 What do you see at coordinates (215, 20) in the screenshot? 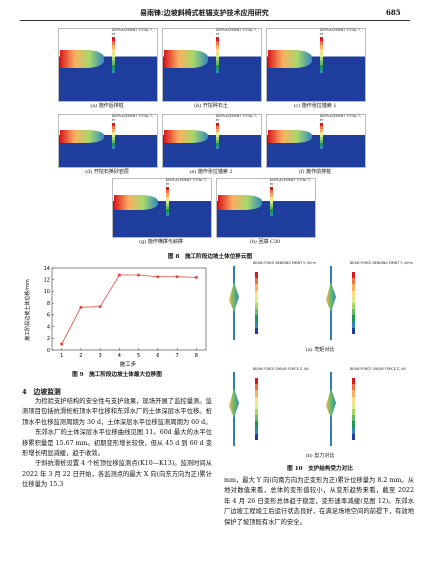
I see `header-rule` at bounding box center [215, 20].